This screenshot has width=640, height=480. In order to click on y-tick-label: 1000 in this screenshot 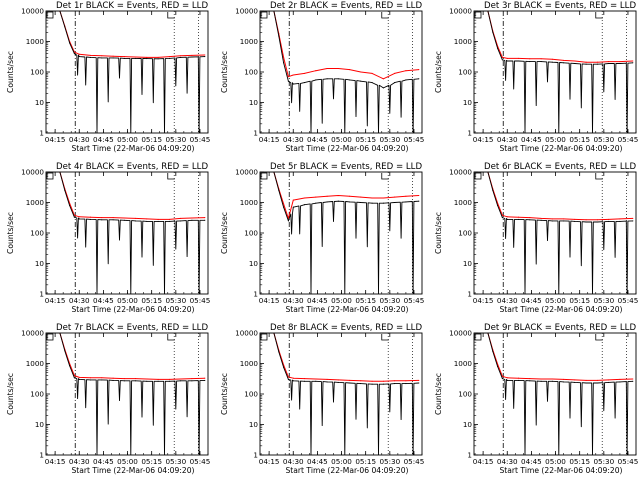, I will do `click(35, 41)`.